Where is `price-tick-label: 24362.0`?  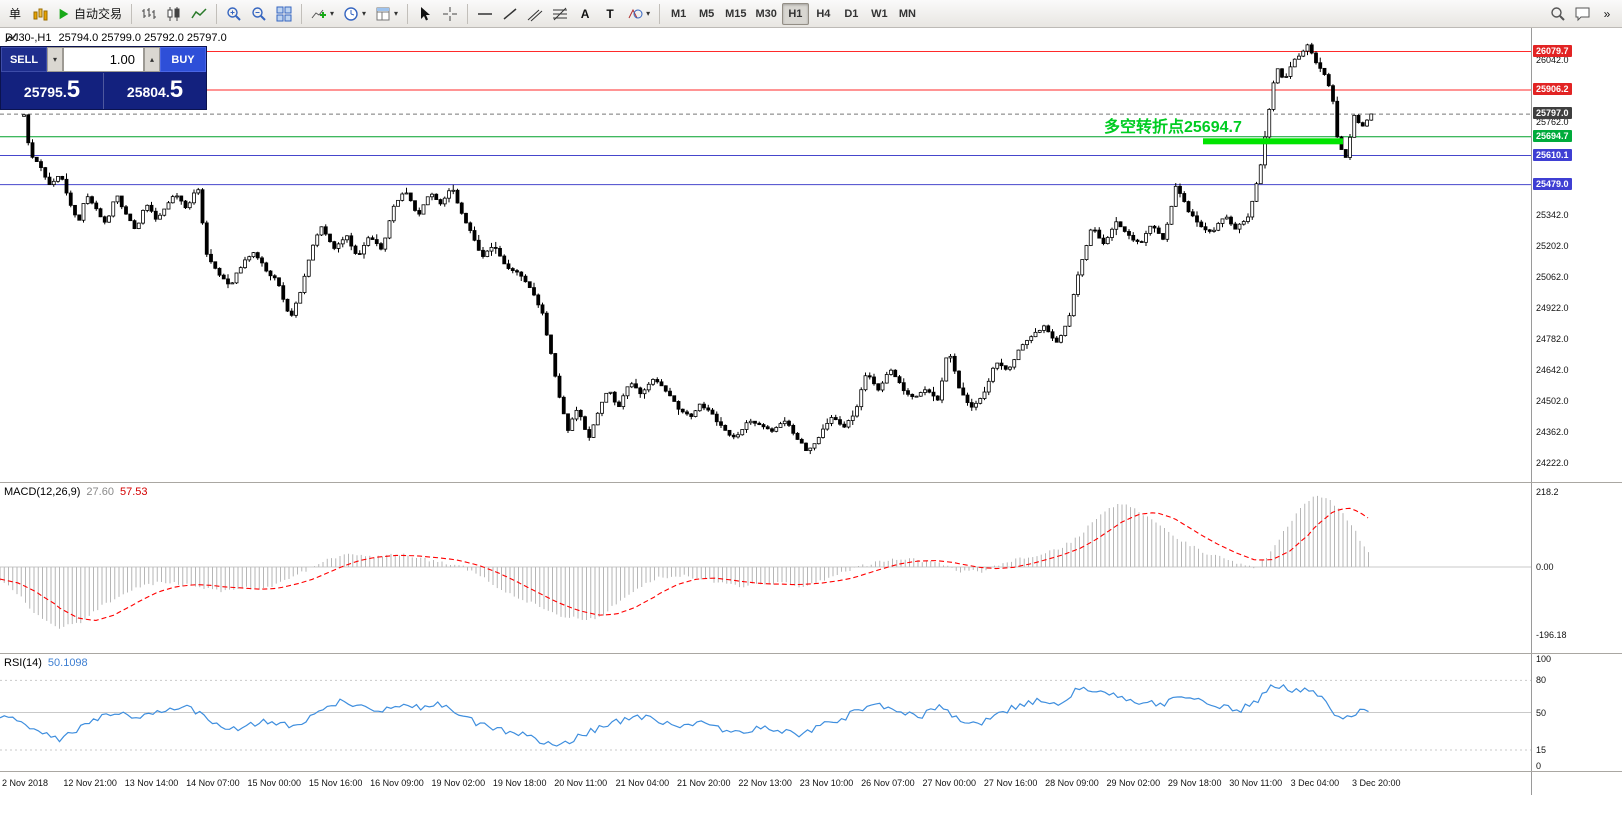
price-tick-label: 24362.0 is located at coordinates (1552, 431).